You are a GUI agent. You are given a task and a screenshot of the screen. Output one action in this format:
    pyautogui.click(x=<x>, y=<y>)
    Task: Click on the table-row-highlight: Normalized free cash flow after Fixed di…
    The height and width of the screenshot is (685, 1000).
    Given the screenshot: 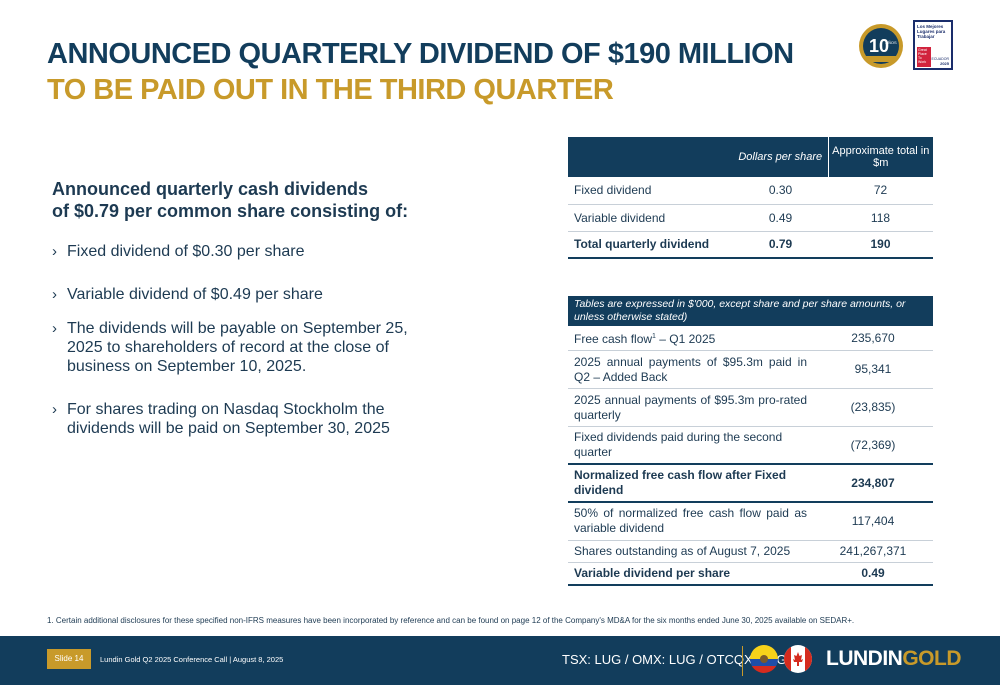 What is the action you would take?
    pyautogui.click(x=750, y=483)
    